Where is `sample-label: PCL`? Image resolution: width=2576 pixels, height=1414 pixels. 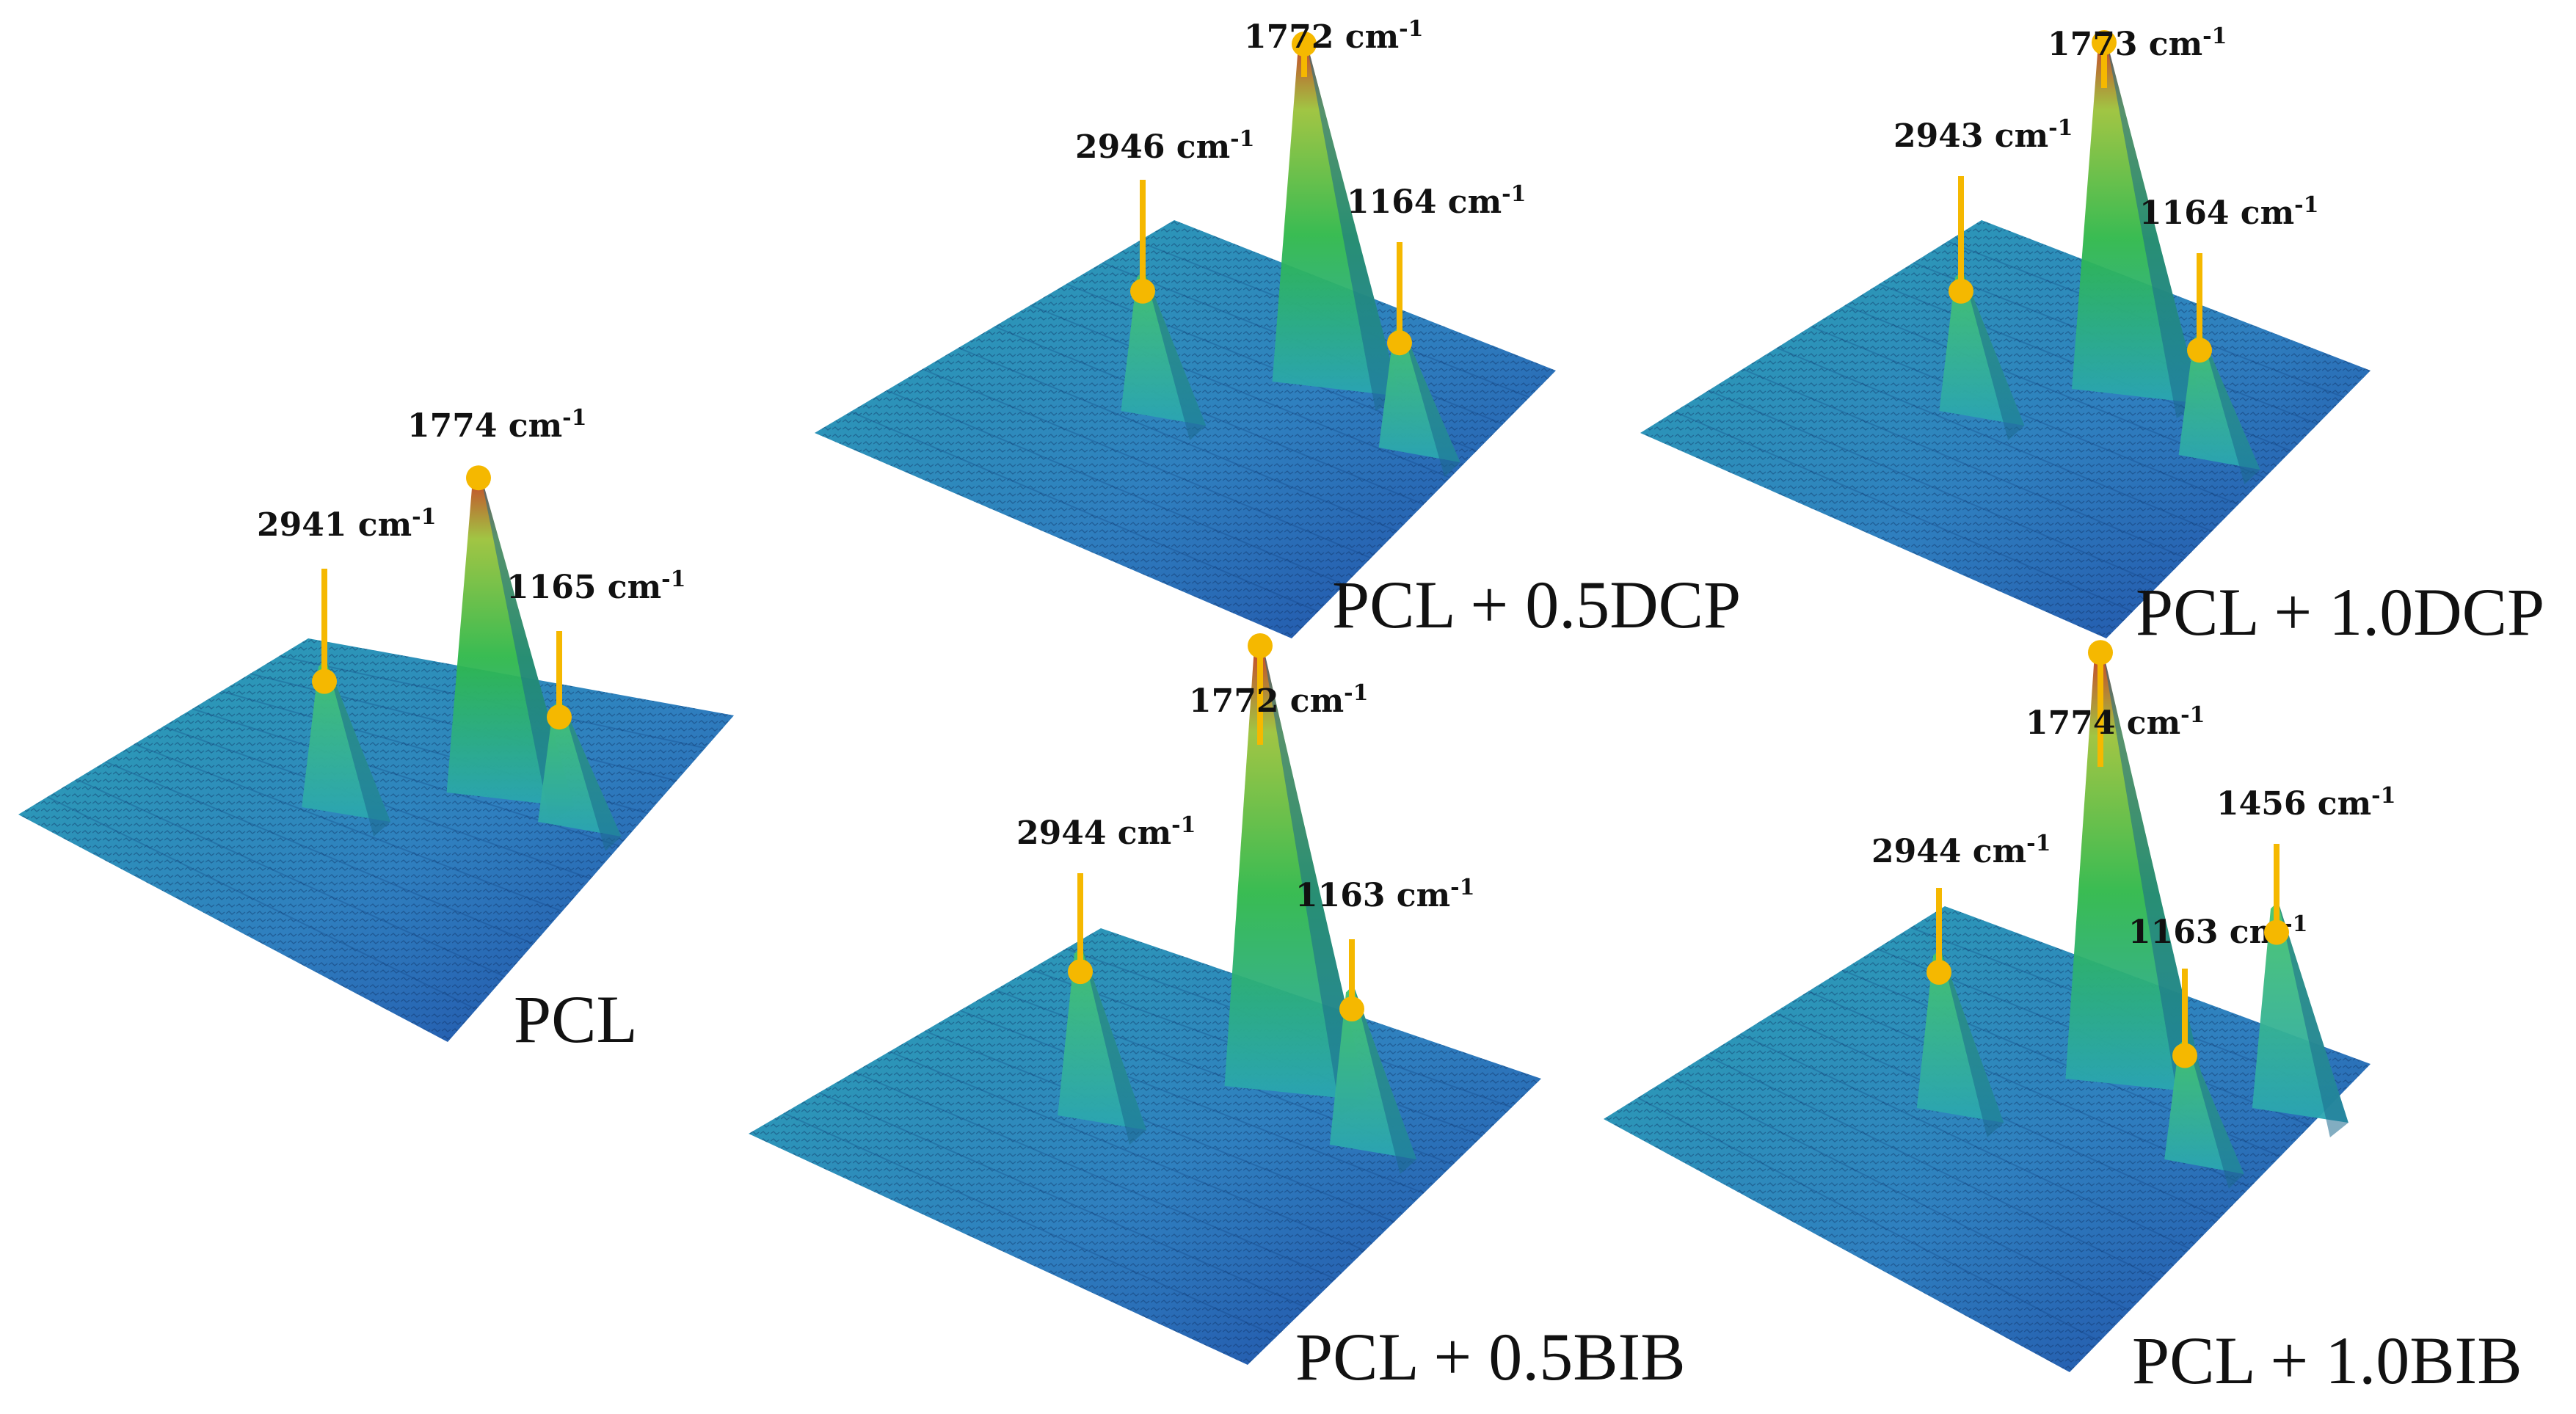 sample-label: PCL is located at coordinates (576, 1020).